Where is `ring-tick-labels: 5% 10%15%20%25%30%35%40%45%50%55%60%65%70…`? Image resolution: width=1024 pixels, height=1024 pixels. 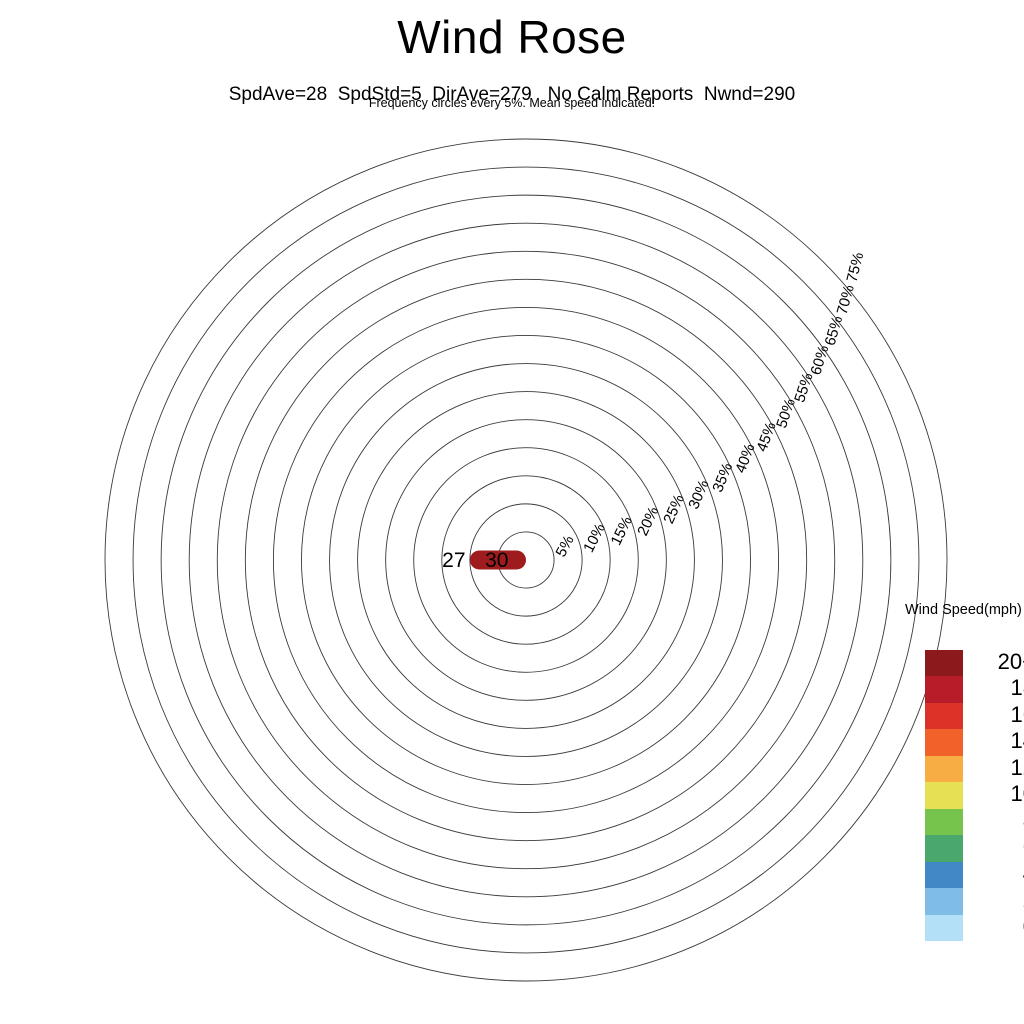 ring-tick-labels: 5% 10%15%20%25%30%35%40%45%50%55%60%65%70… is located at coordinates (710, 405).